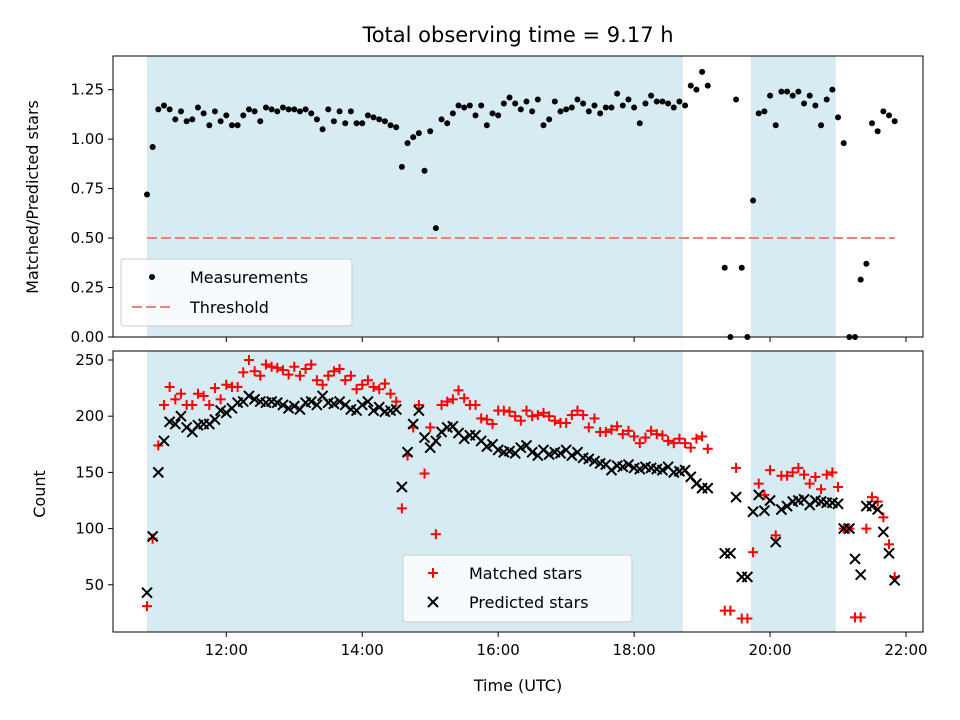 This screenshot has height=720, width=960. Describe the element at coordinates (362, 650) in the screenshot. I see `x-tick-label: 14:00` at that location.